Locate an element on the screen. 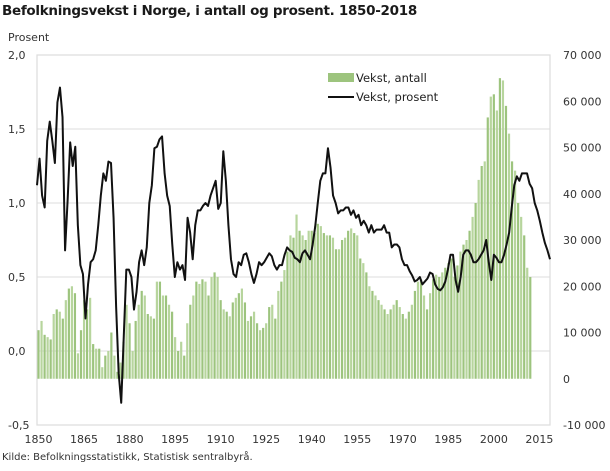 The image size is (610, 471). left-axis-tick: -0,5 is located at coordinates (18, 425).